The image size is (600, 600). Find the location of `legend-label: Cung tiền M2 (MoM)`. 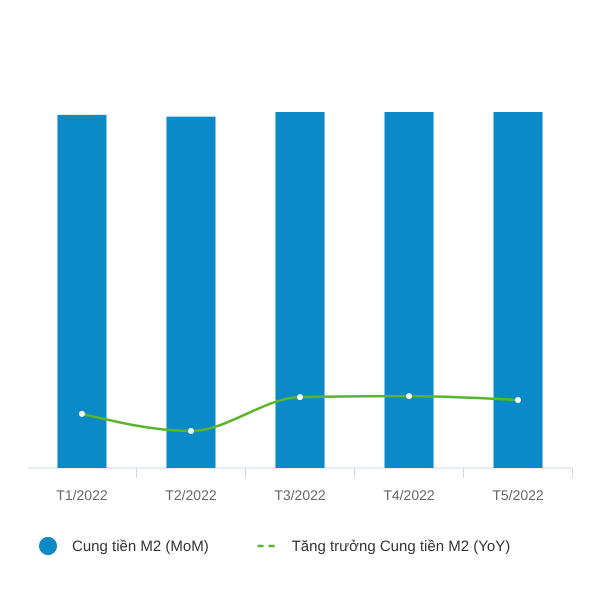

legend-label: Cung tiền M2 (MoM) is located at coordinates (140, 546).